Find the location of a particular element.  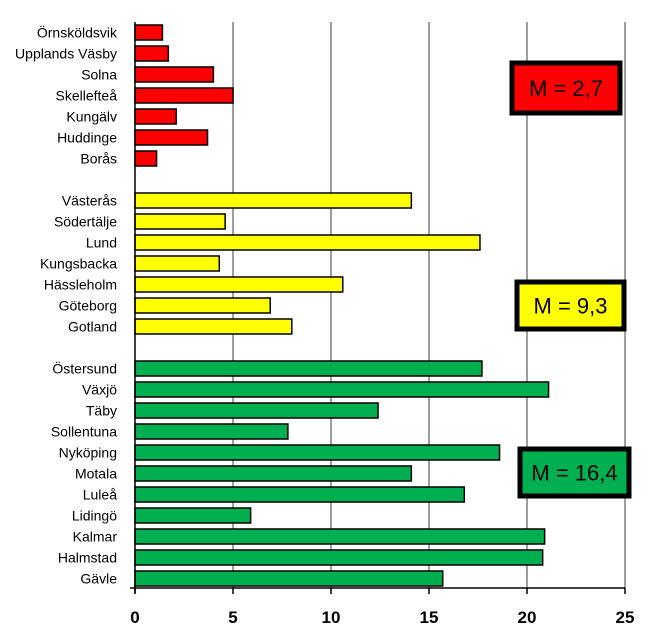

mean-label: M = 9,3 is located at coordinates (571, 306).